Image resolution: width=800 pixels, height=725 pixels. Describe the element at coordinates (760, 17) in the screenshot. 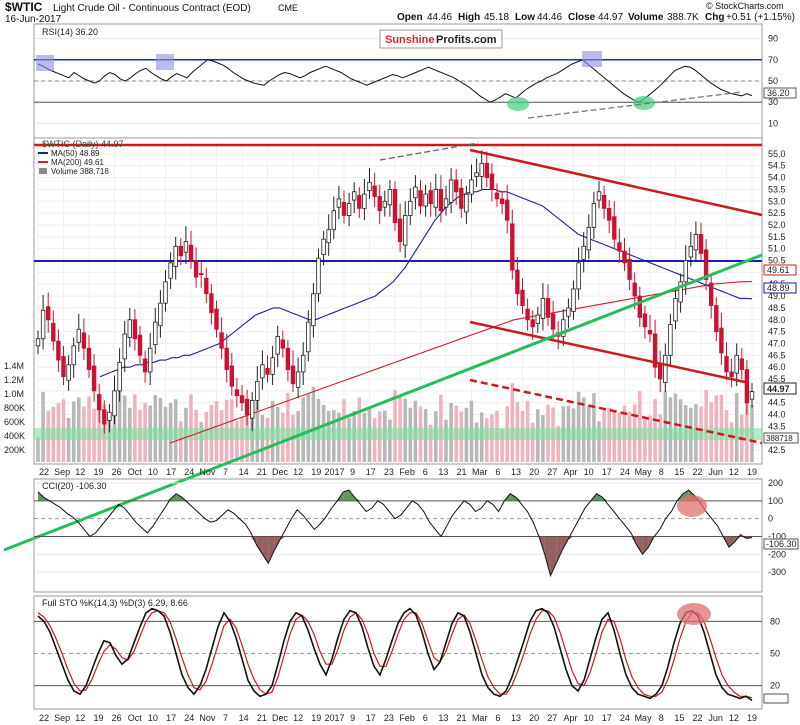

I see `chg-value: +0.51 (+1.15%)` at that location.